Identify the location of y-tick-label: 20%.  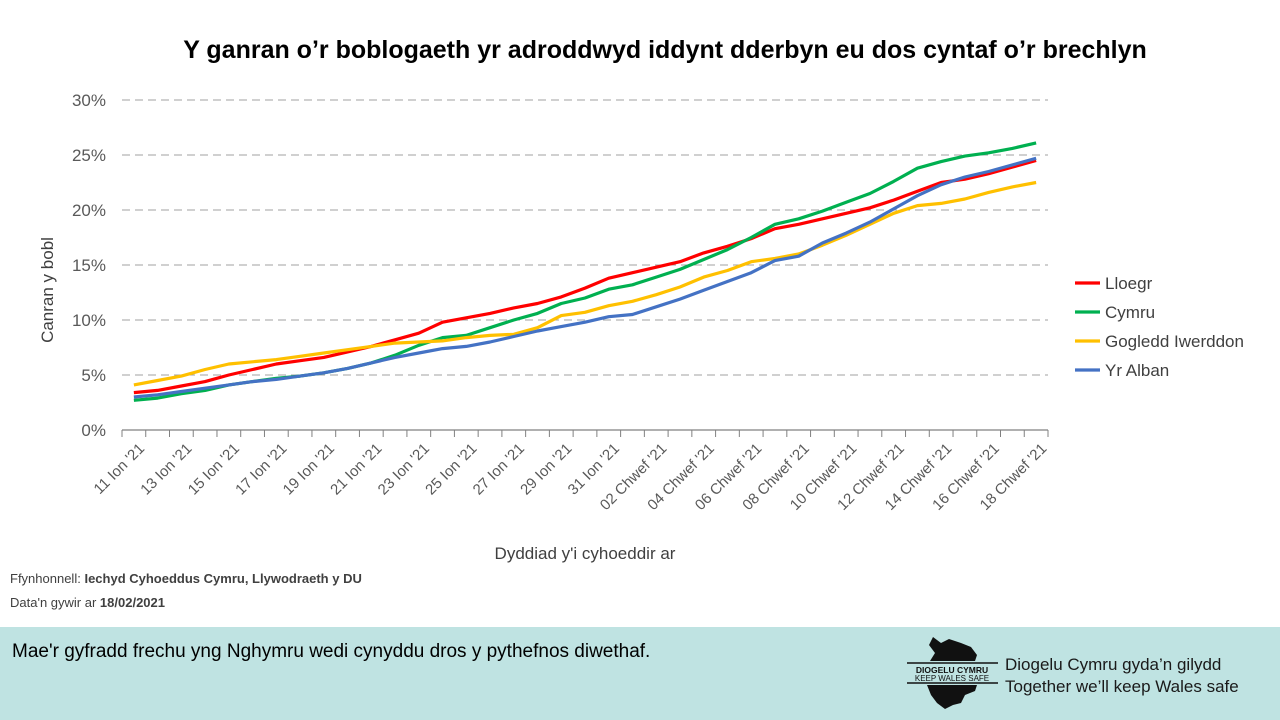
(89, 210).